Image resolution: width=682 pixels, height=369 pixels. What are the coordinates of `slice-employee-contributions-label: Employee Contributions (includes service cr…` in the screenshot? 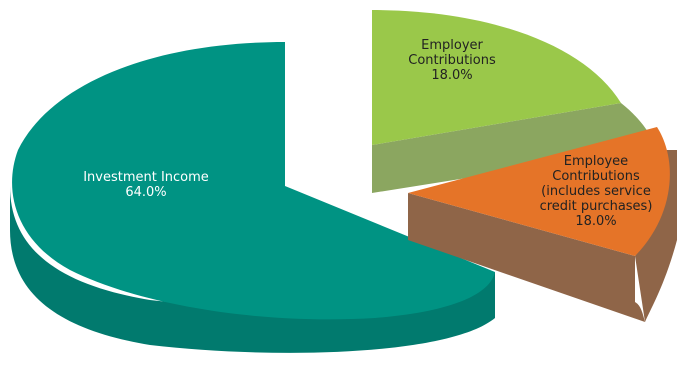 It's located at (596, 191).